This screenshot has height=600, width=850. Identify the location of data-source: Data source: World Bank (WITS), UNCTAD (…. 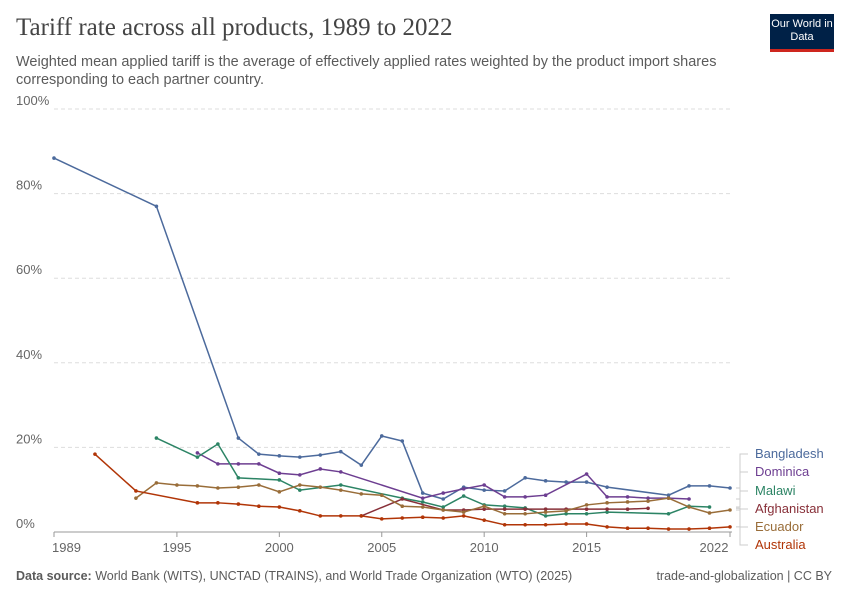
(294, 576).